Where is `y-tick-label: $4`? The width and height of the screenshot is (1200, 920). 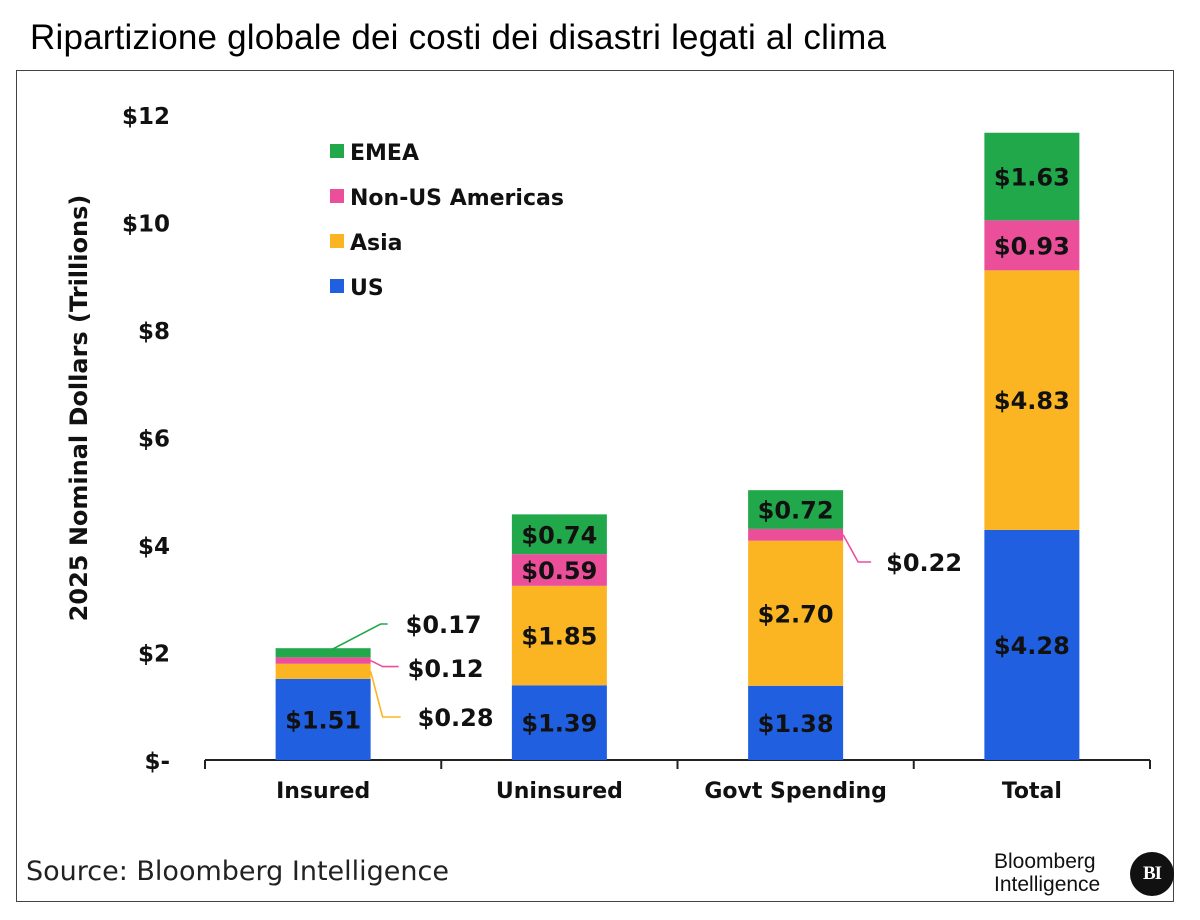 y-tick-label: $4 is located at coordinates (154, 547).